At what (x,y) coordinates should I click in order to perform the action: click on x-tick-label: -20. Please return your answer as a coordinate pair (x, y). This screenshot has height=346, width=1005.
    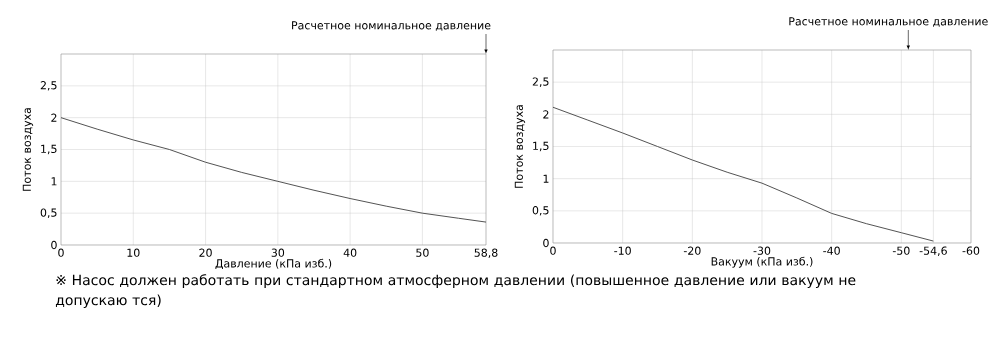
    Looking at the image, I should click on (692, 250).